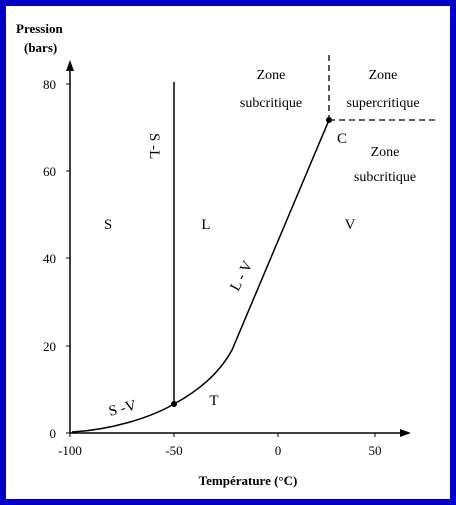  What do you see at coordinates (154, 146) in the screenshot?
I see `solid-liquid-label: S -L` at bounding box center [154, 146].